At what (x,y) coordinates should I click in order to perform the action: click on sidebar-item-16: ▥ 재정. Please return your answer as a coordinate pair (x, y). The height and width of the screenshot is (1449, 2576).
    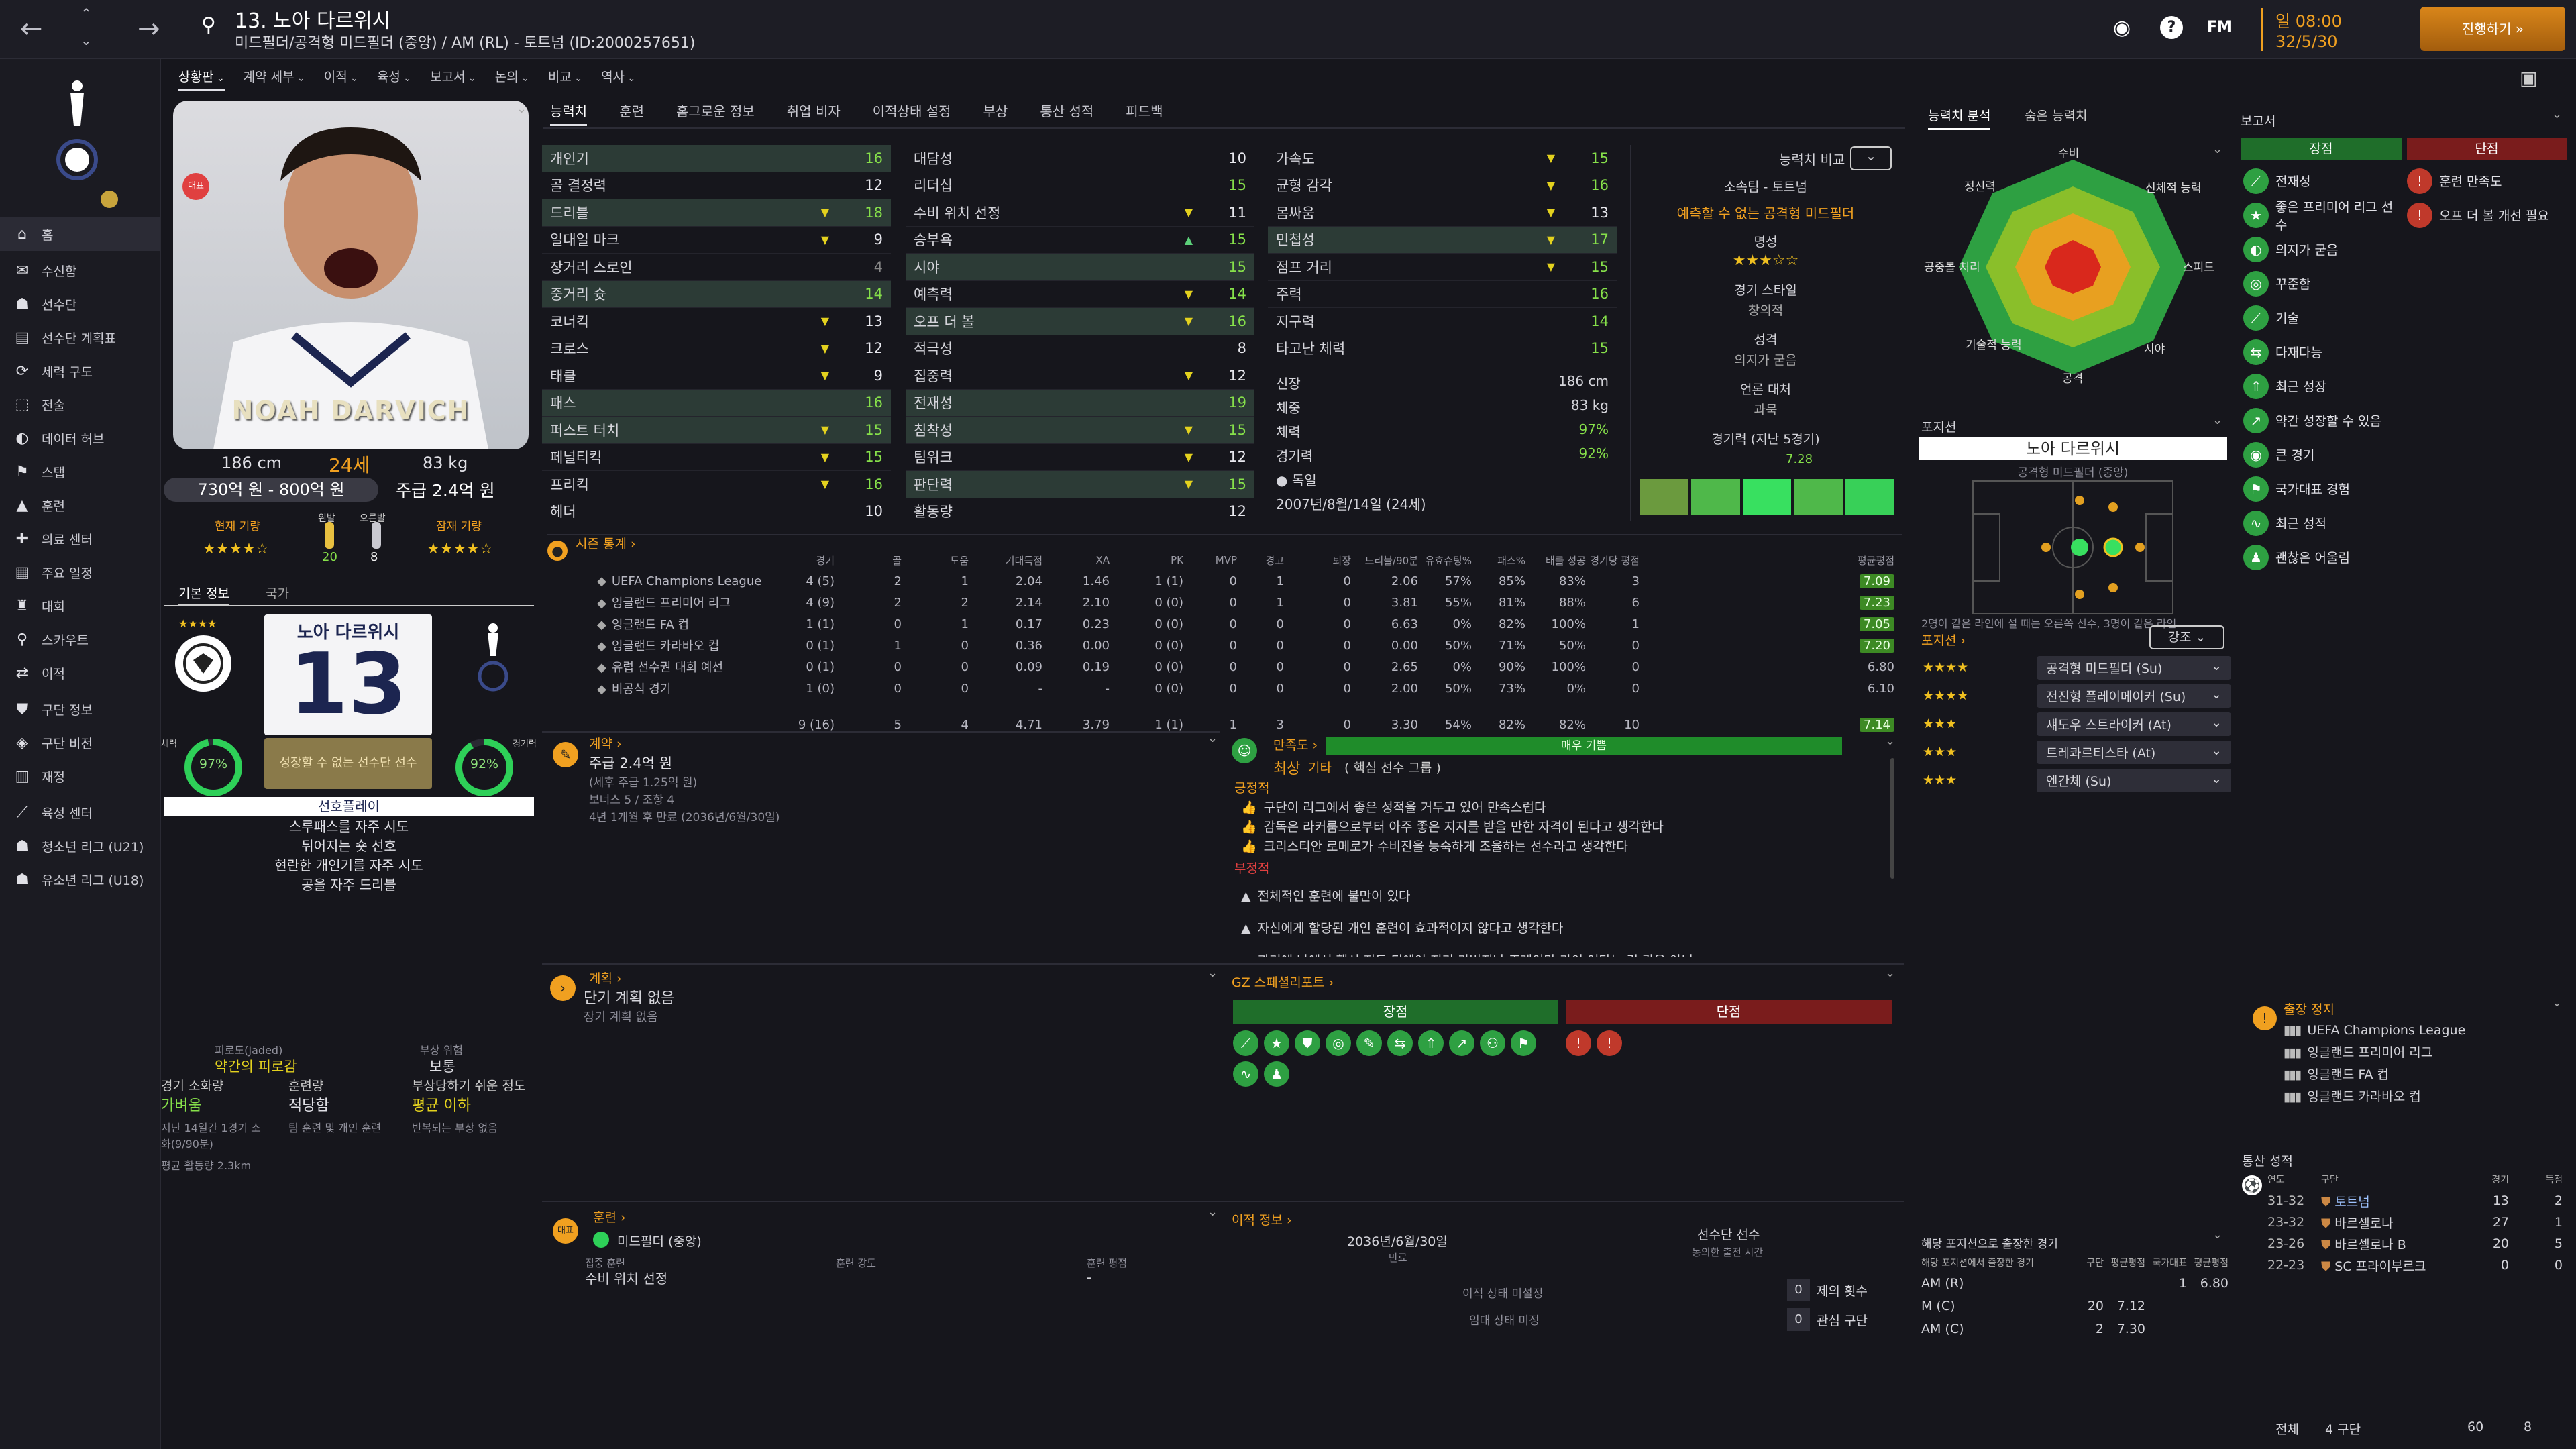
    Looking at the image, I should click on (80, 776).